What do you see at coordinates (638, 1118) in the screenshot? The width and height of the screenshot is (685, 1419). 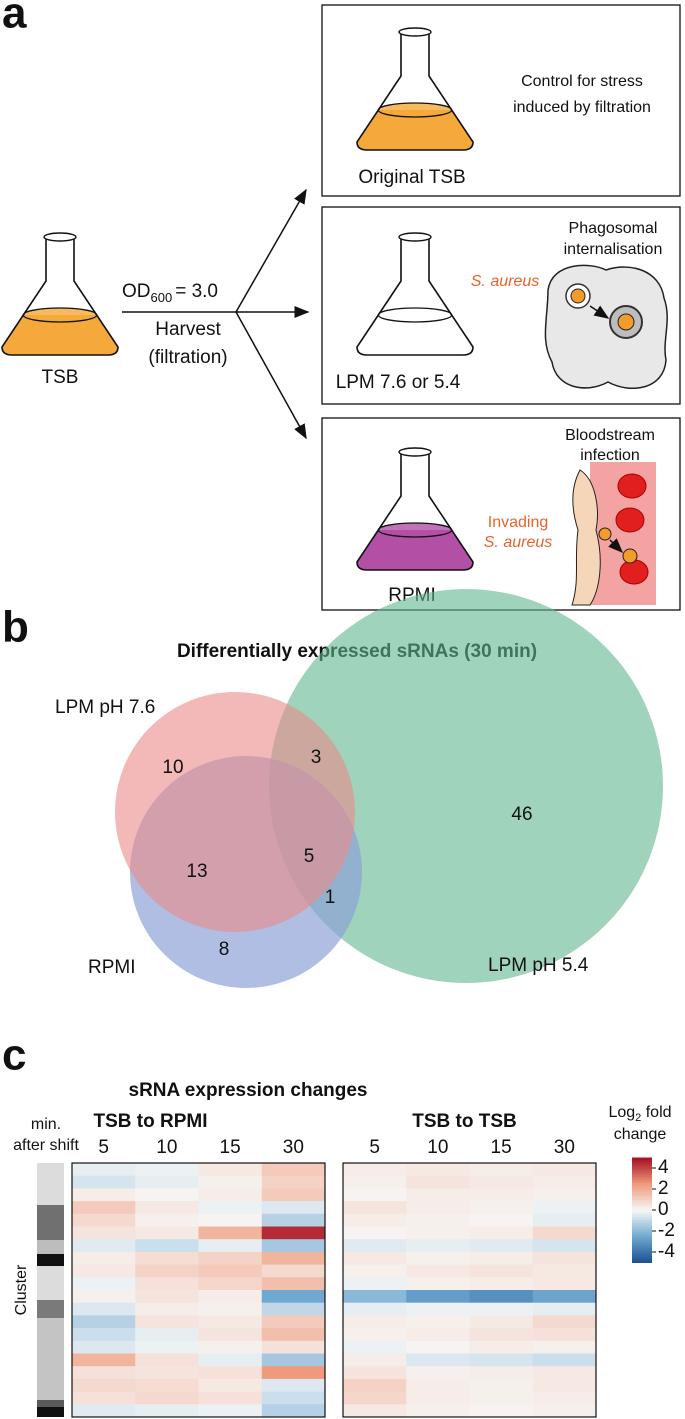 I see `legend-title-subscript: 2` at bounding box center [638, 1118].